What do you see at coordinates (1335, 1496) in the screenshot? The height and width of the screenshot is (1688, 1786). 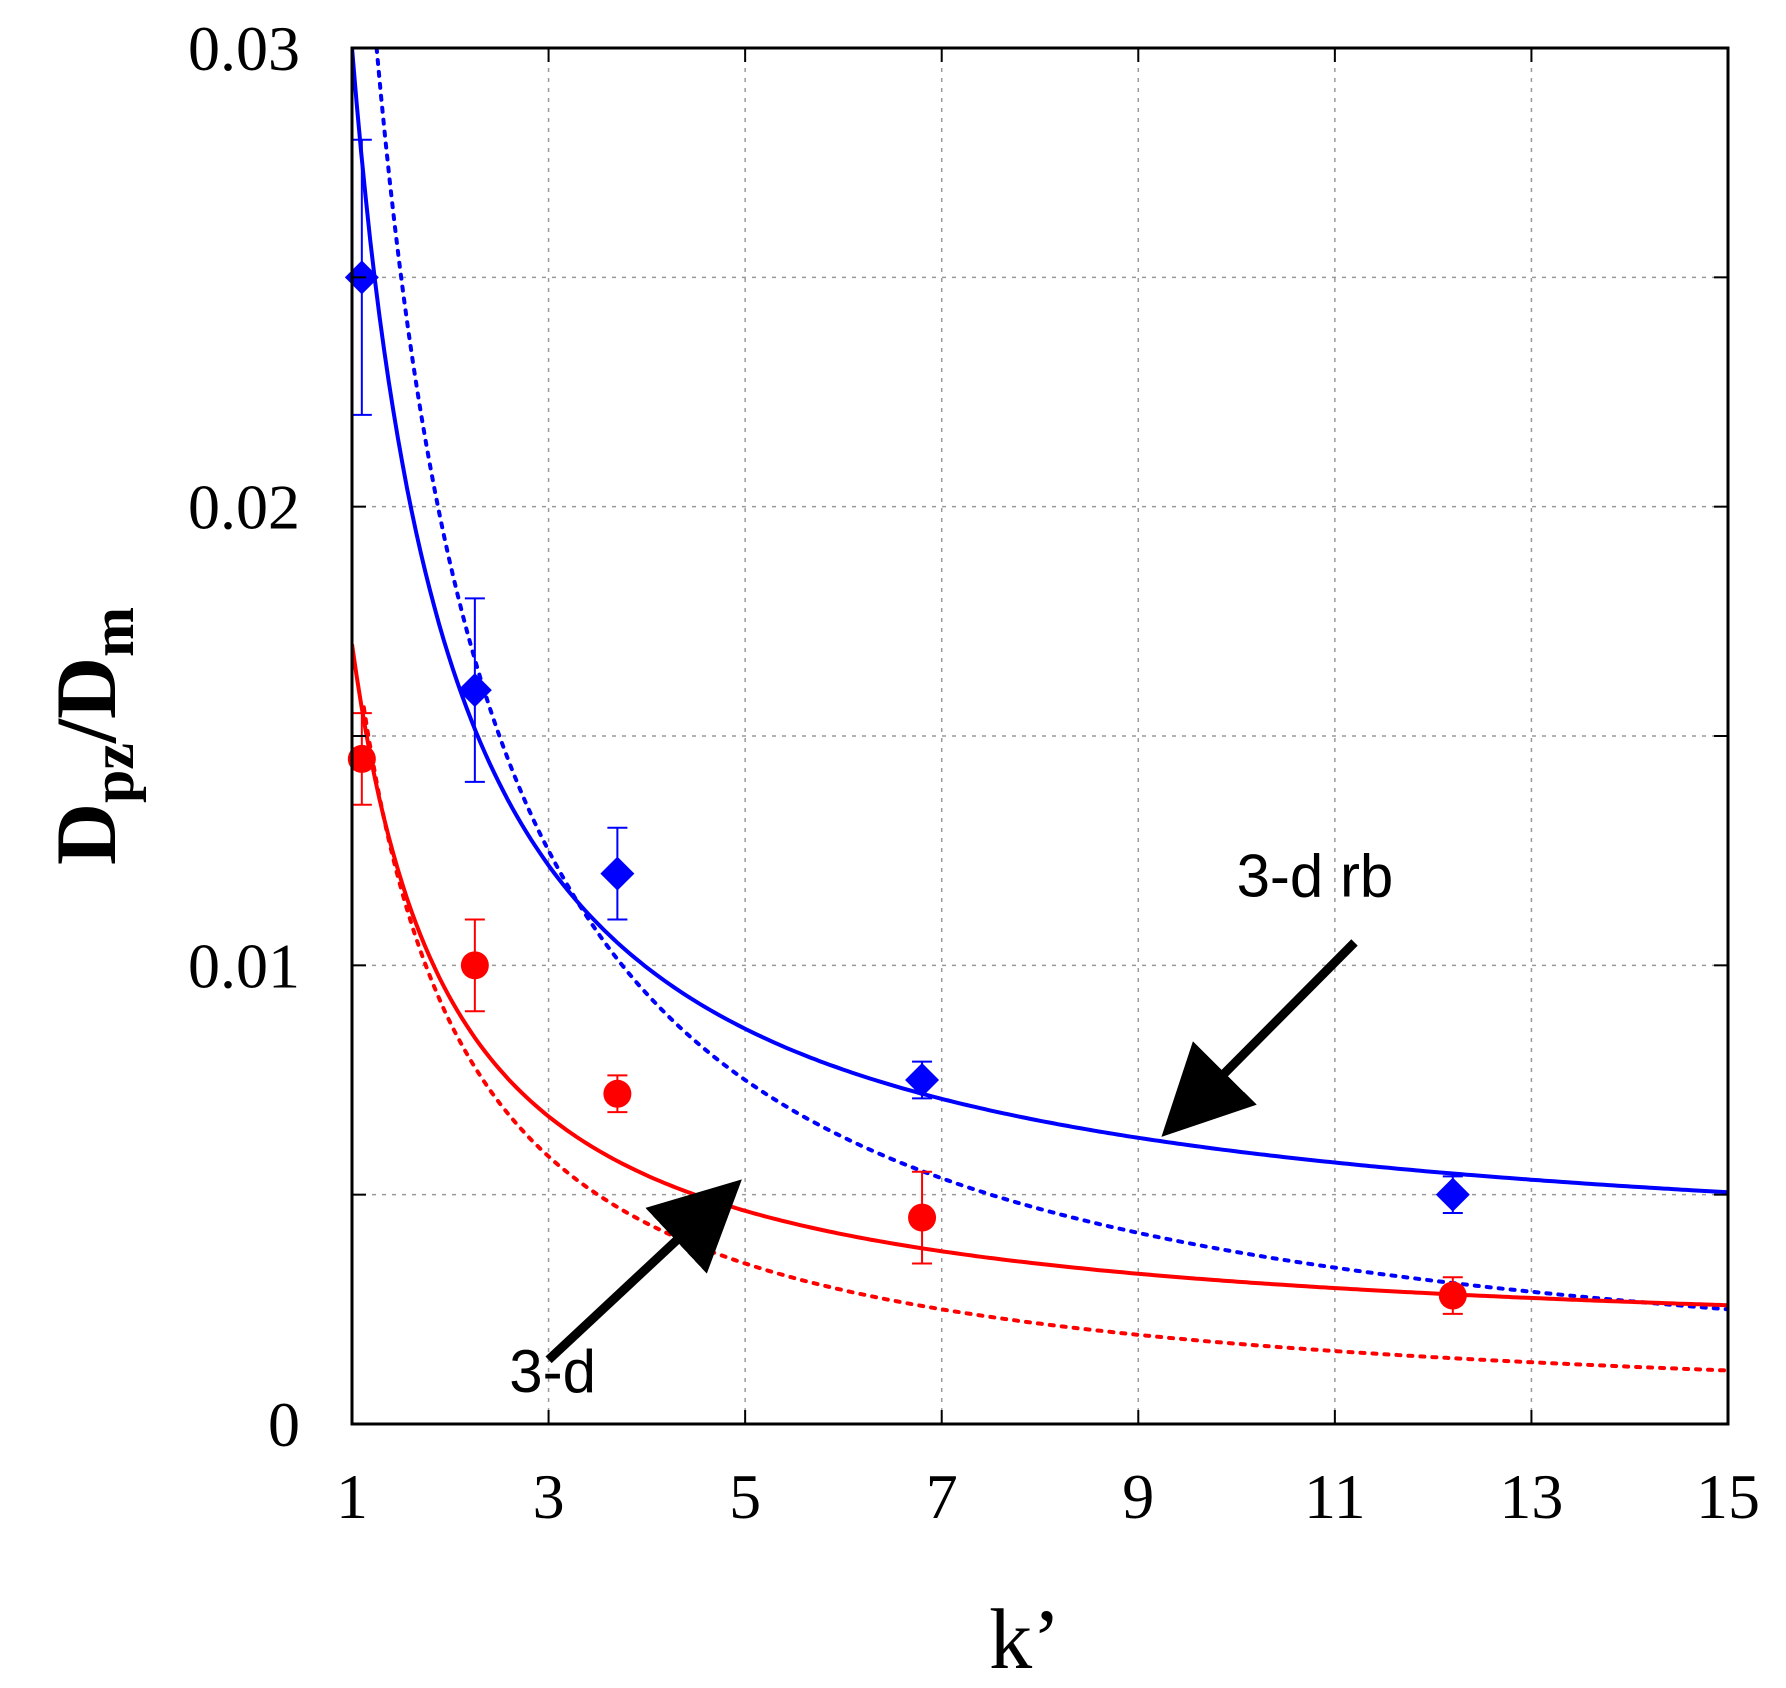 I see `x-tick-label: 11` at bounding box center [1335, 1496].